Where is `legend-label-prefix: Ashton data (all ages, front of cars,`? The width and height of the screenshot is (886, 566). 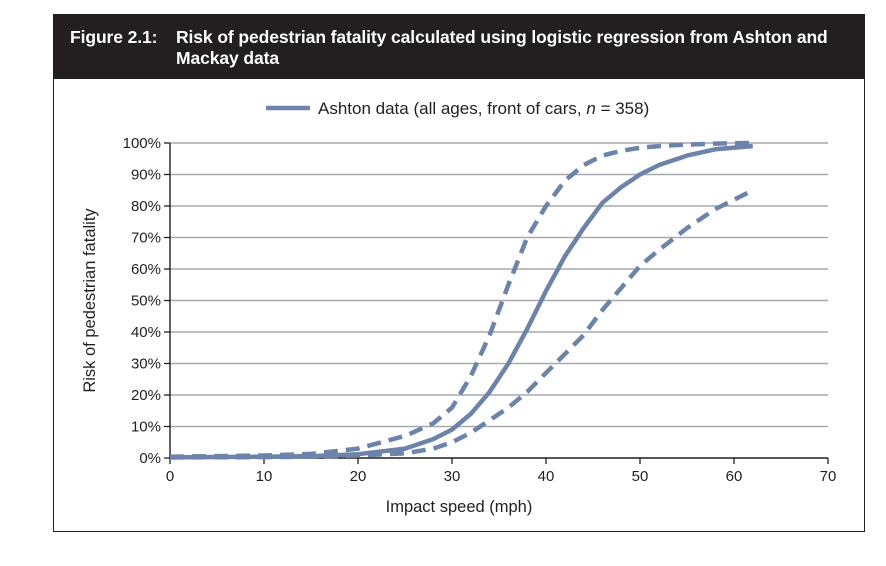 legend-label-prefix: Ashton data (all ages, front of cars, is located at coordinates (452, 108).